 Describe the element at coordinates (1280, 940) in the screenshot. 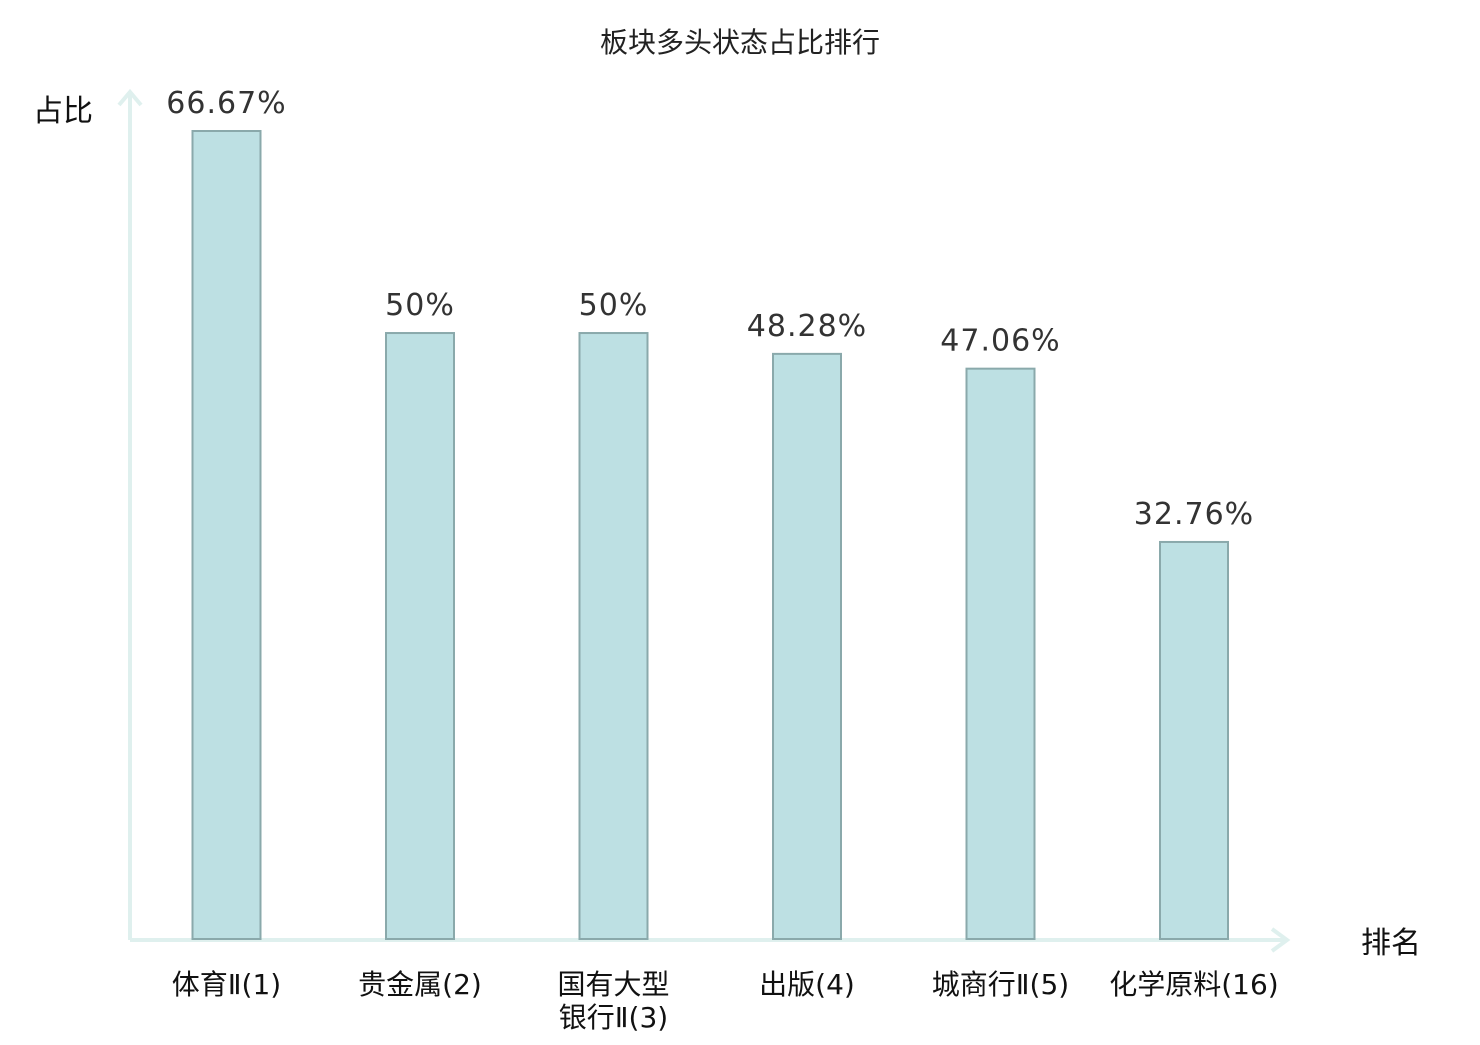

I see `x-axis-arrowhead` at that location.